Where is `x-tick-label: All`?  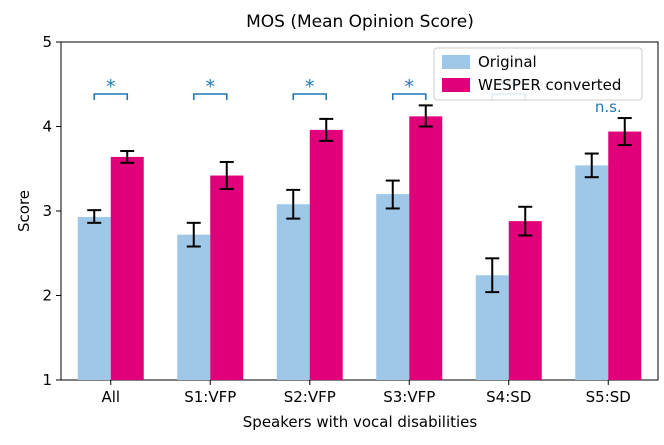 x-tick-label: All is located at coordinates (110, 397).